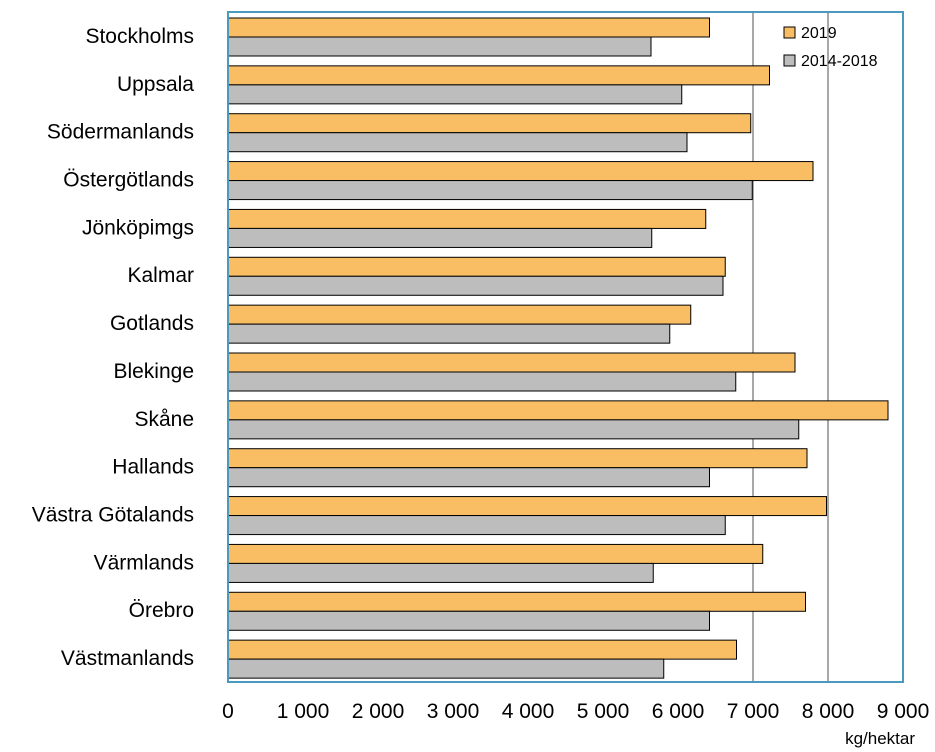  Describe the element at coordinates (155, 84) in the screenshot. I see `category-label: Uppsala` at that location.